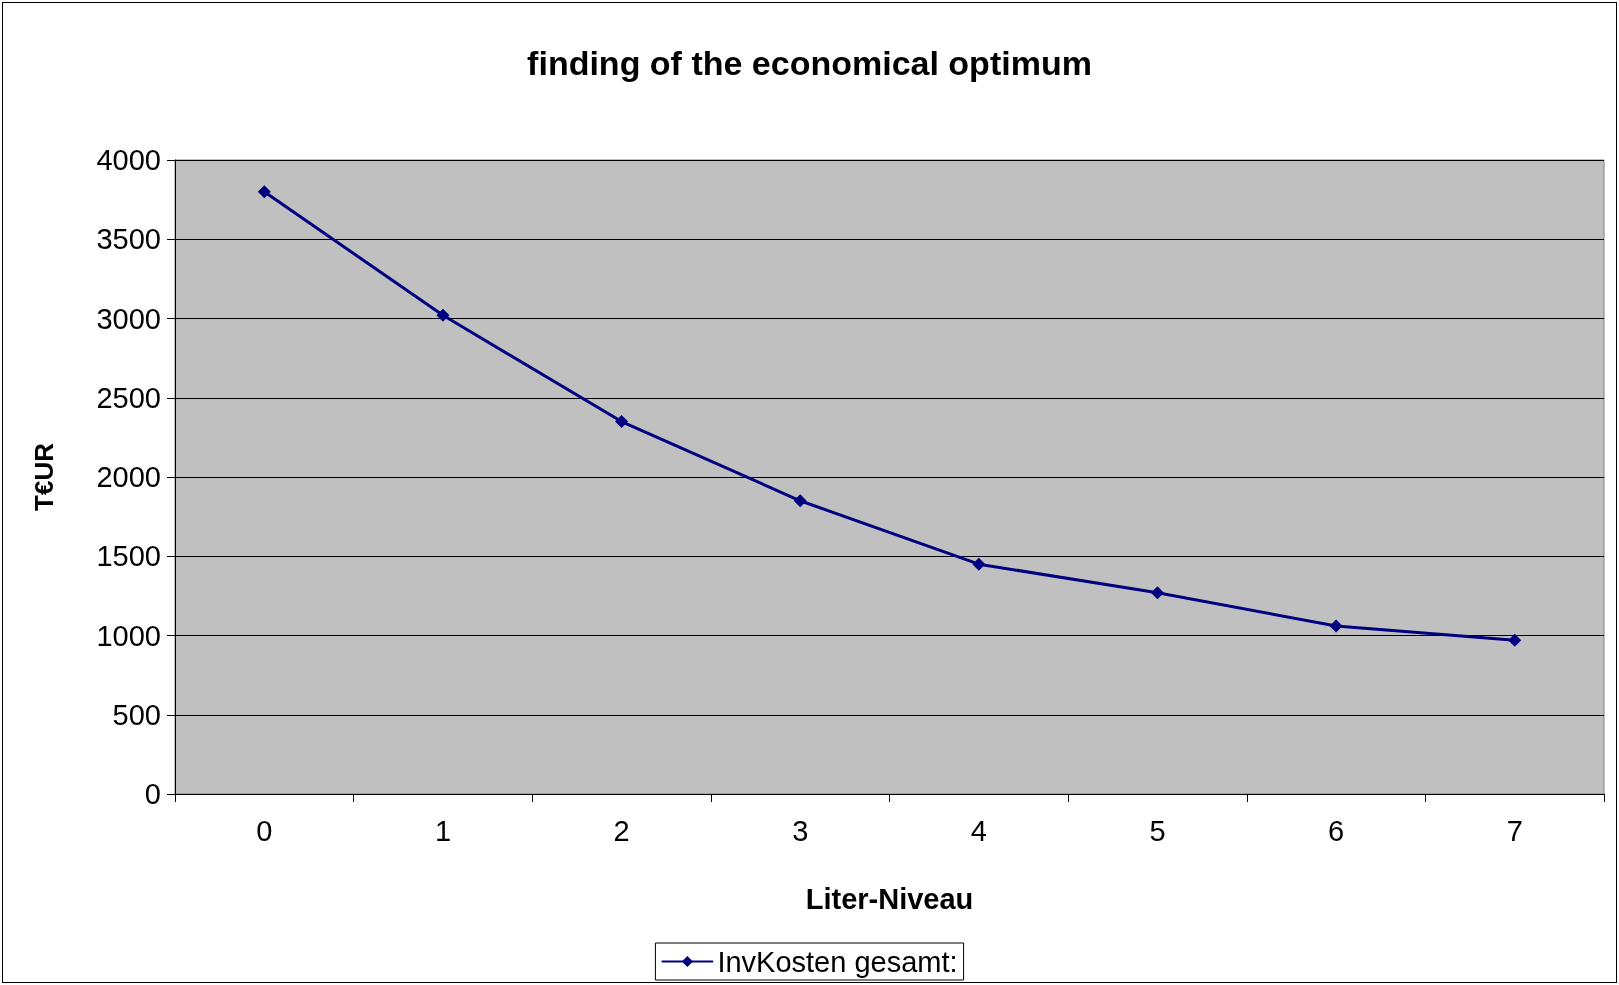 Image resolution: width=1619 pixels, height=985 pixels. Describe the element at coordinates (1514, 830) in the screenshot. I see `x-tick-label: 7` at that location.